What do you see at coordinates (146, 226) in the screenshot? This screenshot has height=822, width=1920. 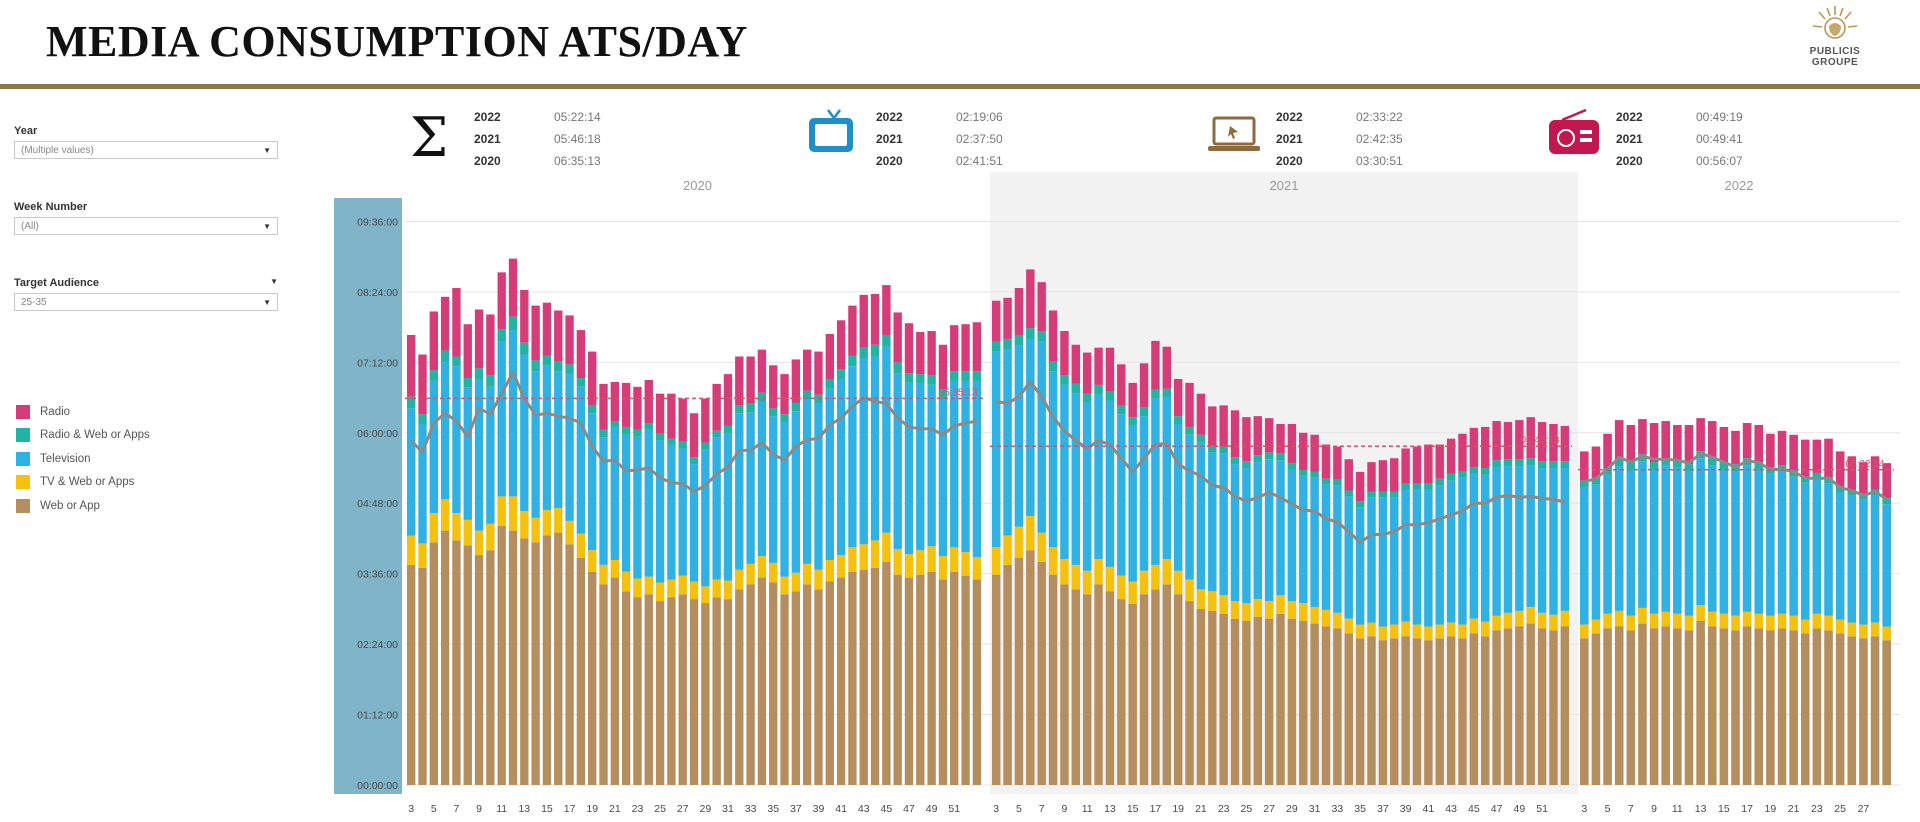 I see `week-number-dropdown: (All) ▼` at bounding box center [146, 226].